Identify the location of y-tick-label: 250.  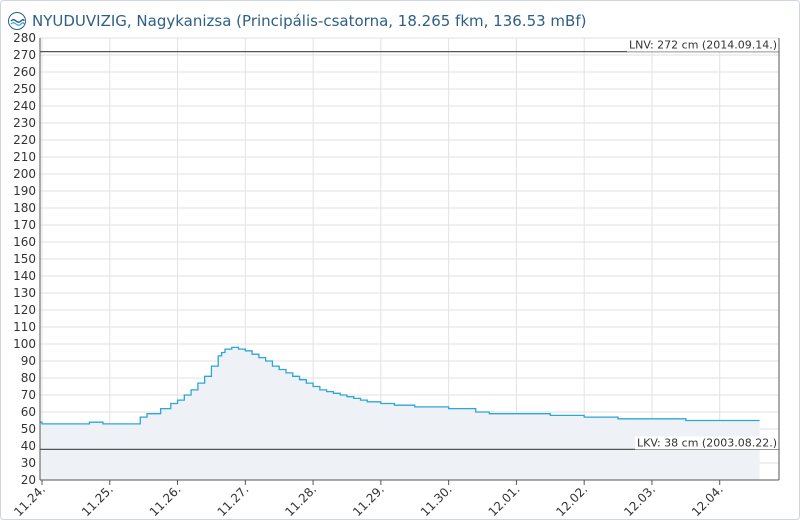
(24, 89).